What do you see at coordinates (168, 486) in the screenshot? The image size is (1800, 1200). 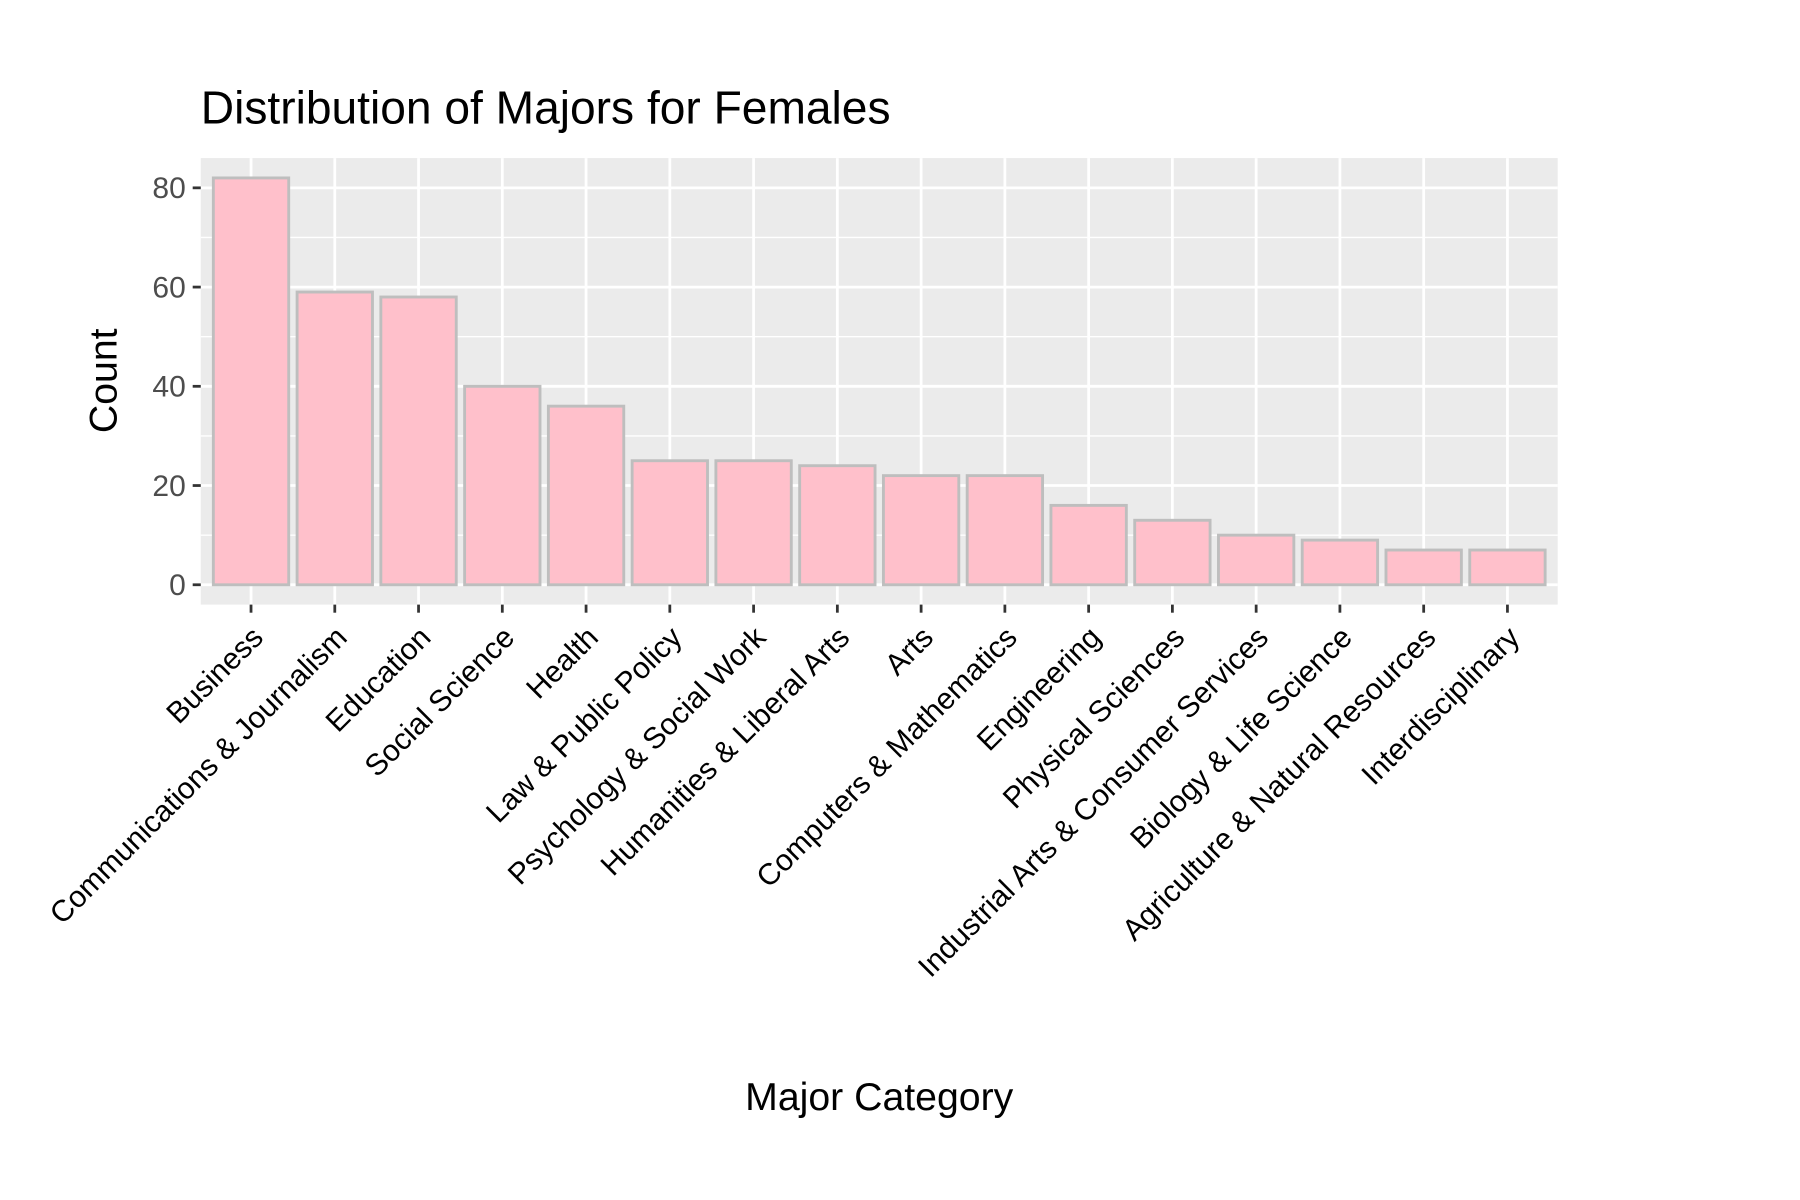 I see `y-tick-label: 20` at bounding box center [168, 486].